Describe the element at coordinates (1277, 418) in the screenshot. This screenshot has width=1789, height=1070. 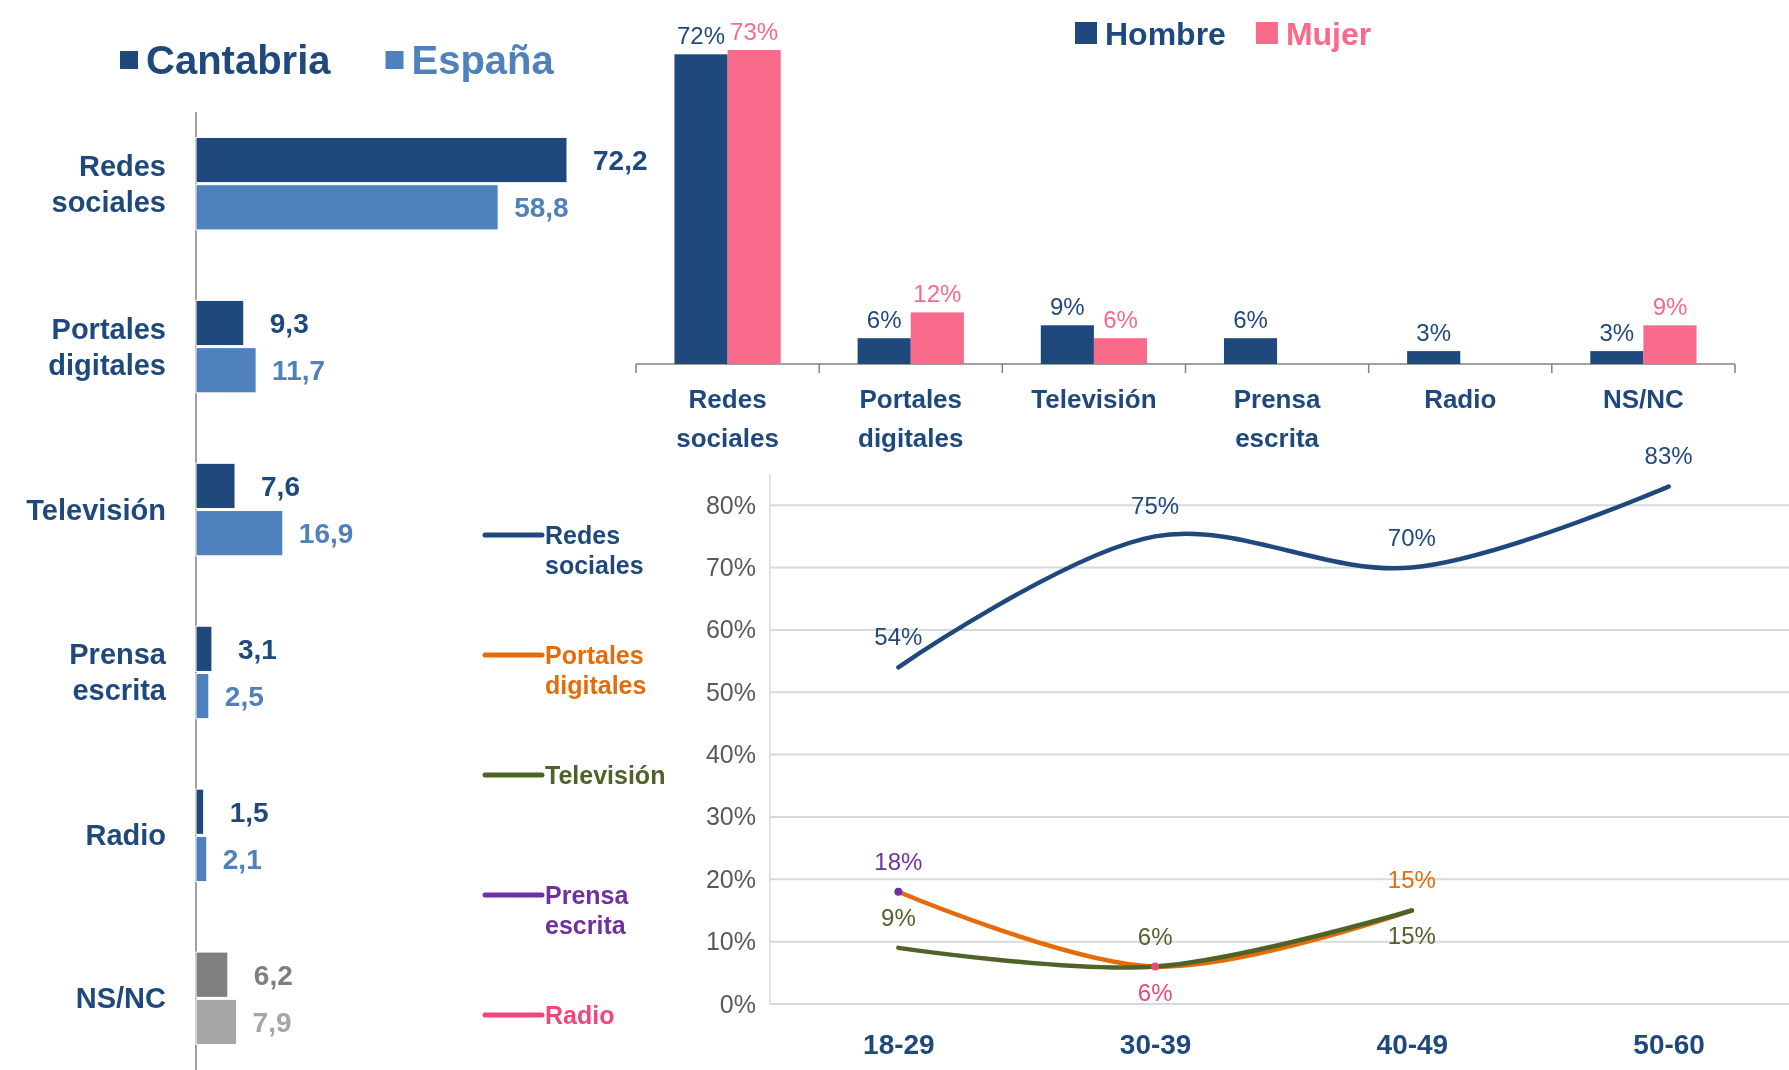
I see `x-tick-label: Prensa escrita` at that location.